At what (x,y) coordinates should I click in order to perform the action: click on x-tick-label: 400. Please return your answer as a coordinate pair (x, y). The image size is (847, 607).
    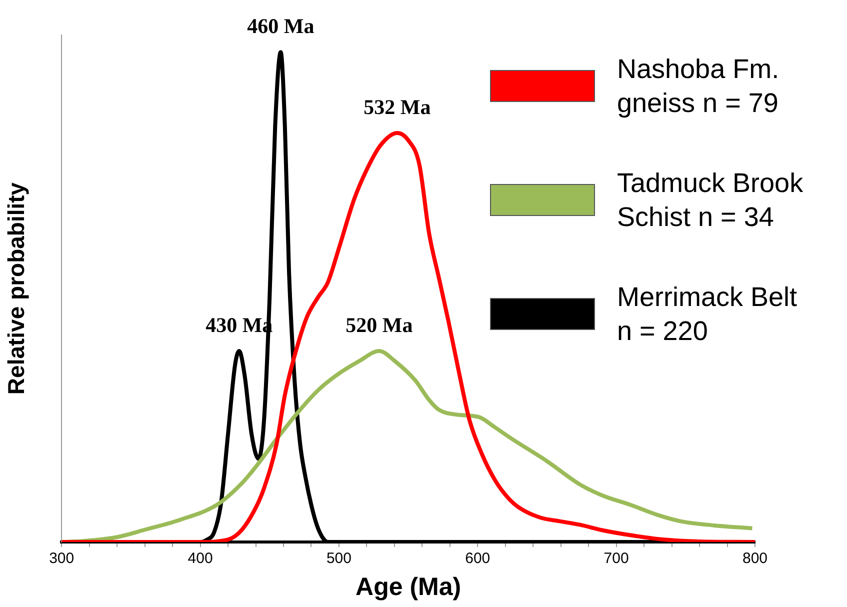
    Looking at the image, I should click on (200, 559).